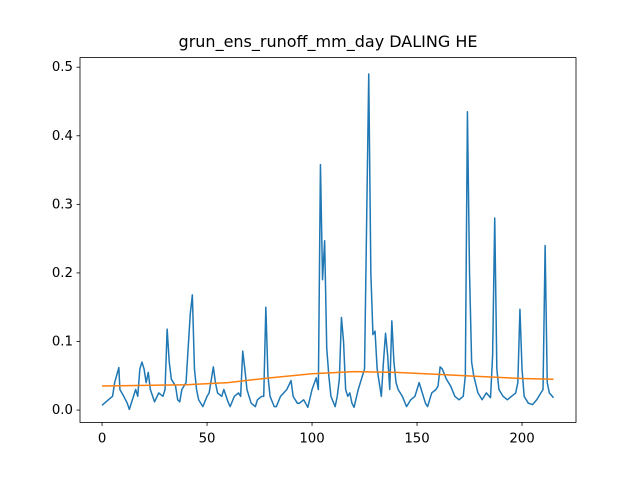  Describe the element at coordinates (521, 438) in the screenshot. I see `x-tick-label: 200` at that location.